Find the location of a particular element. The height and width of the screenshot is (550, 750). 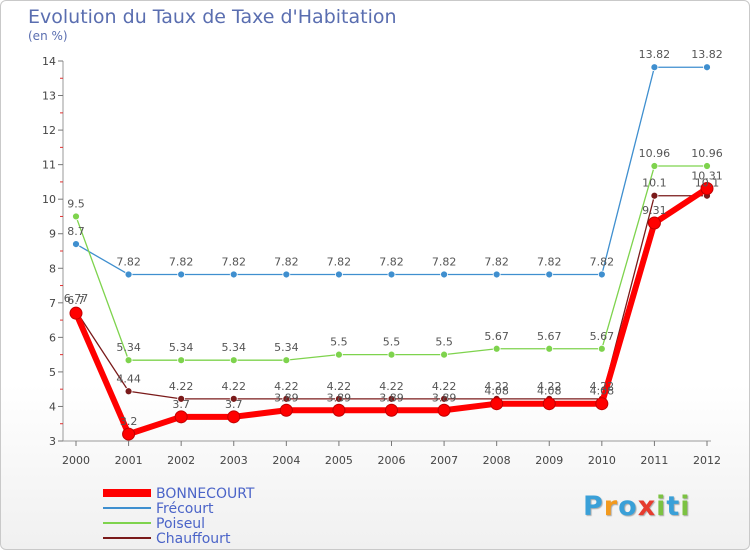

x-tick-label: 2007 is located at coordinates (444, 460).